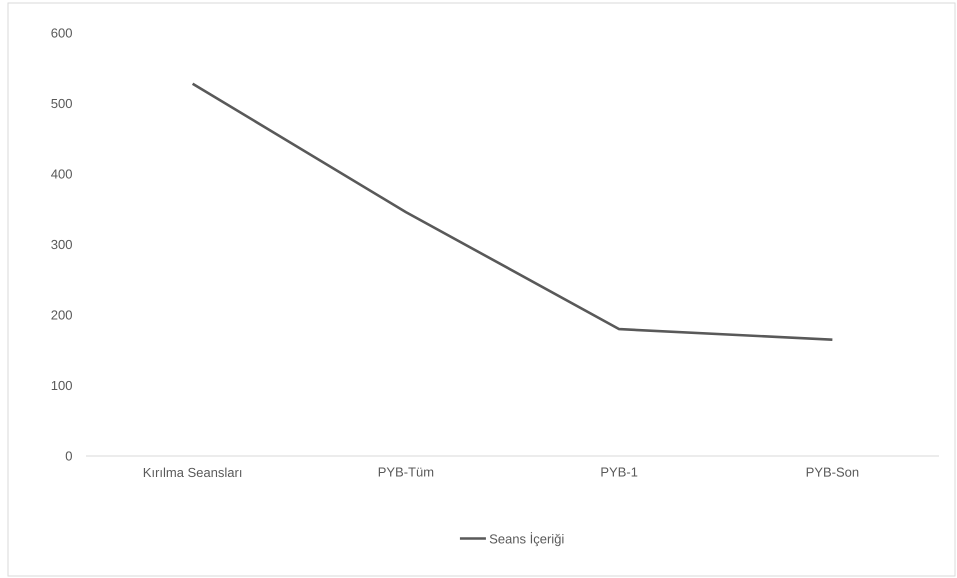  What do you see at coordinates (69, 456) in the screenshot?
I see `y-tick-label: 0` at bounding box center [69, 456].